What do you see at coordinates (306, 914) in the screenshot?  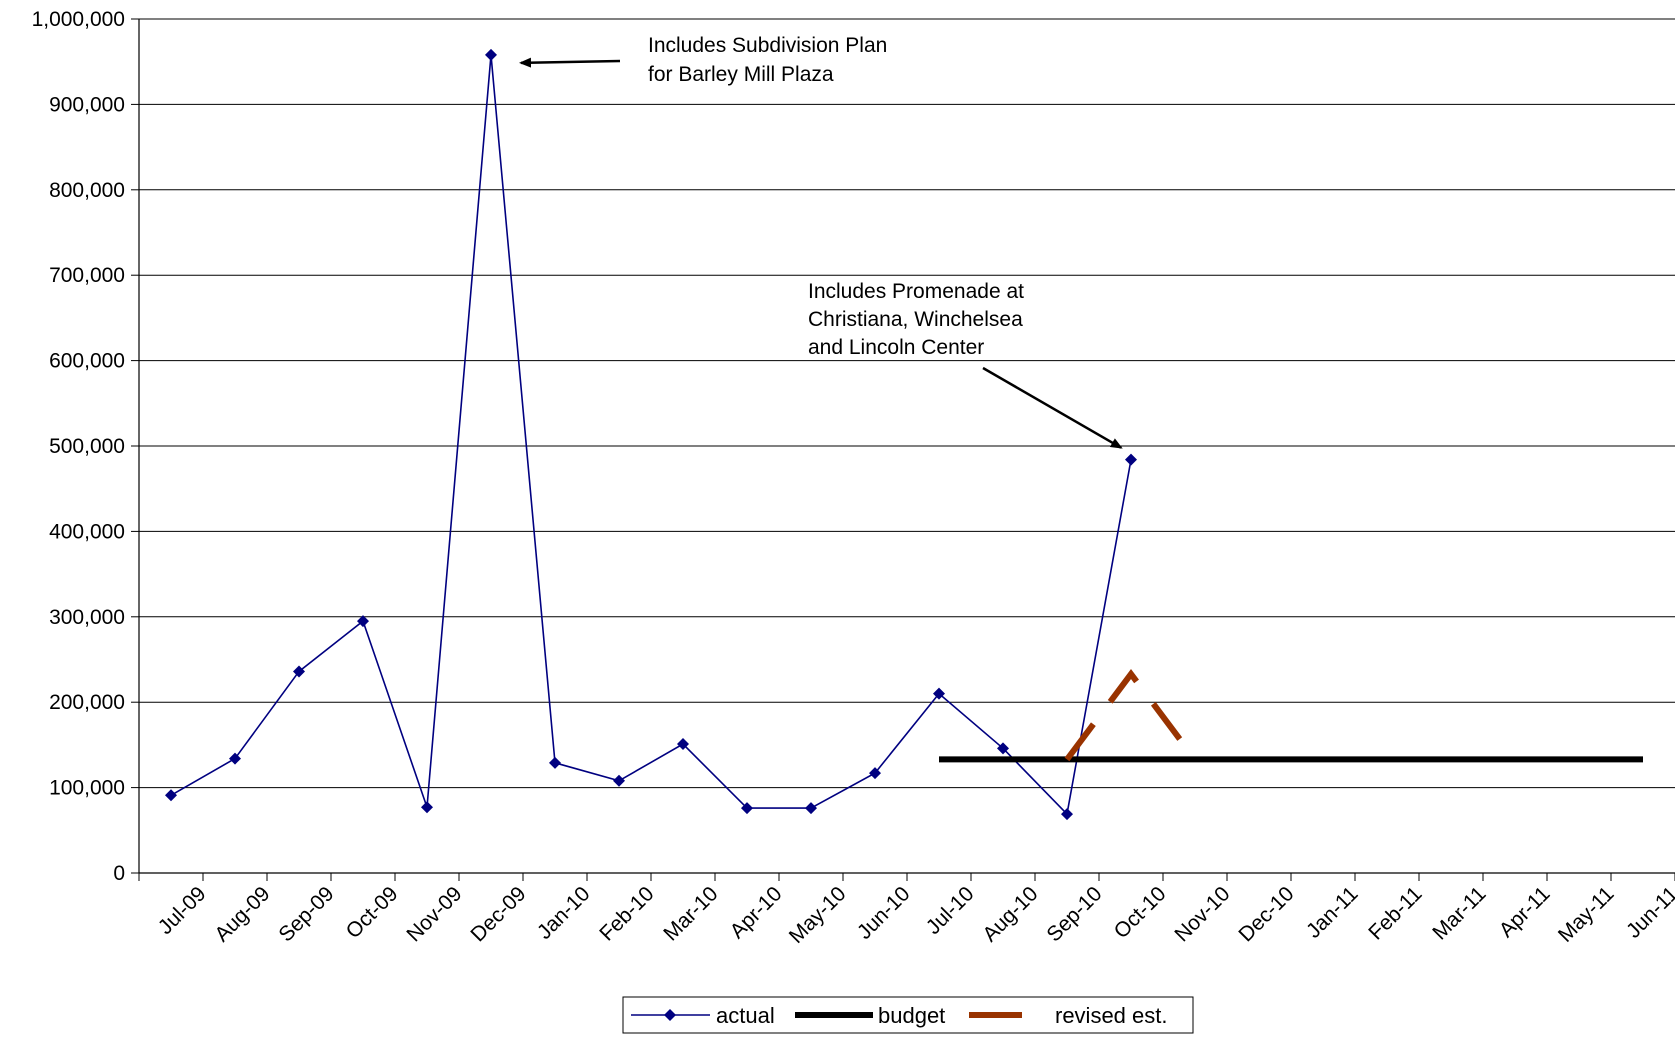 I see `x-tick-label: Sep-09` at bounding box center [306, 914].